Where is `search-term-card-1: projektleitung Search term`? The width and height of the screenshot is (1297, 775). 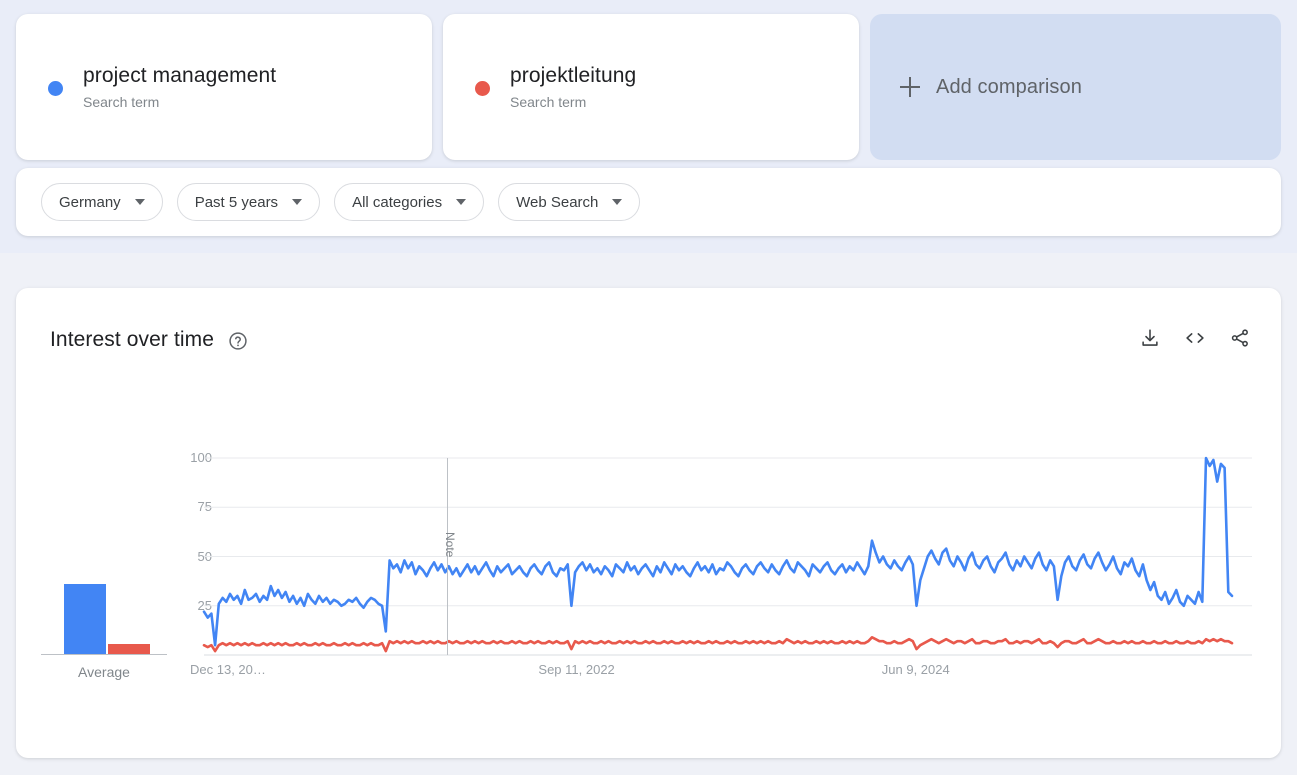 search-term-card-1: projektleitung Search term is located at coordinates (651, 87).